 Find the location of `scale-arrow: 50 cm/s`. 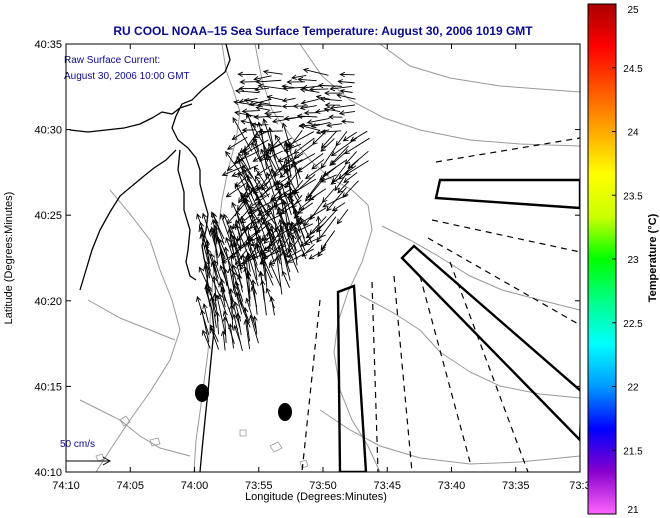

scale-arrow: 50 cm/s is located at coordinates (86, 452).